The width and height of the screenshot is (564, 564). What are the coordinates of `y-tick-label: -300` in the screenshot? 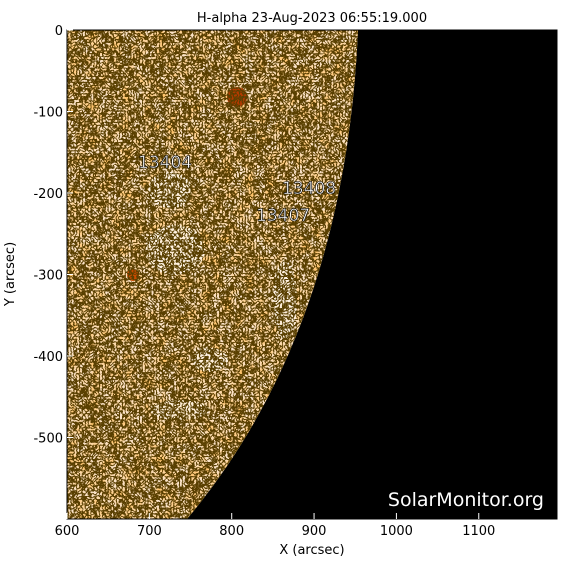 It's located at (48, 276).